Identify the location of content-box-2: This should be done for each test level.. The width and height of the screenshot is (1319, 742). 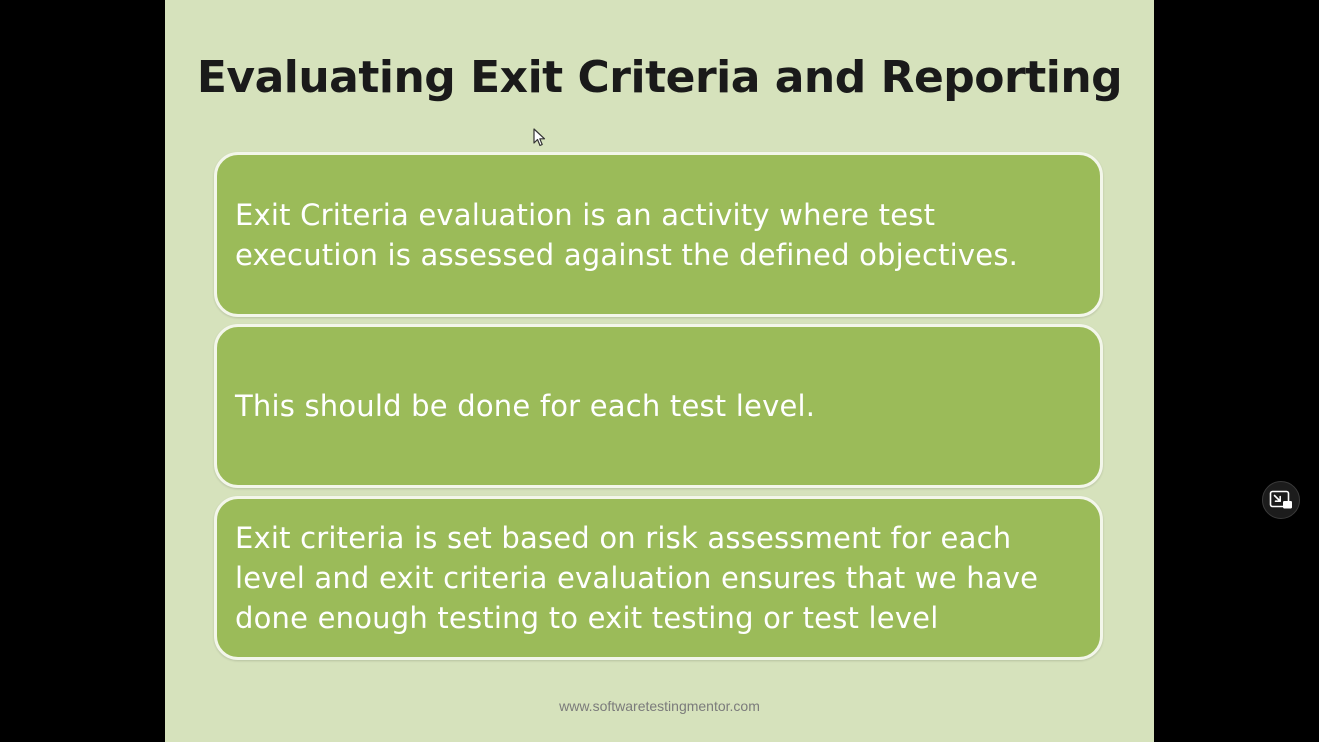
(658, 406).